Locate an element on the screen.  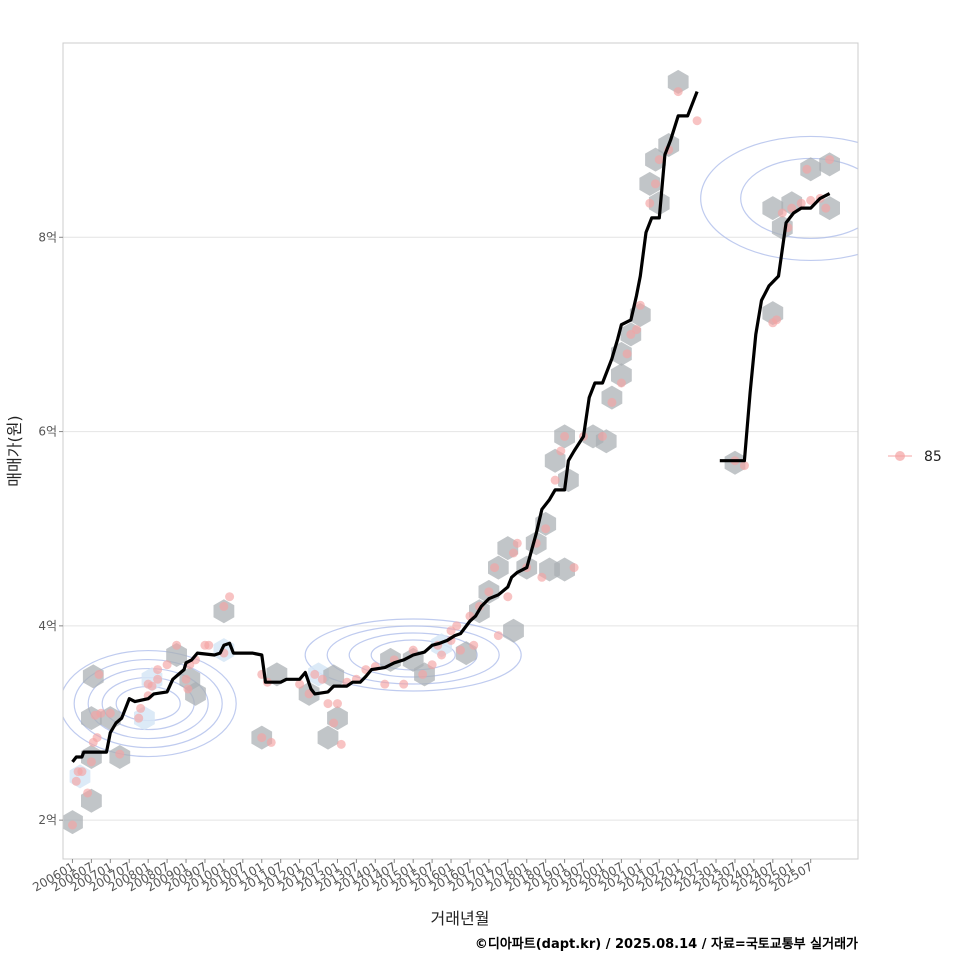
y-axis-title: 매매가(원) is located at coordinates (14, 450).